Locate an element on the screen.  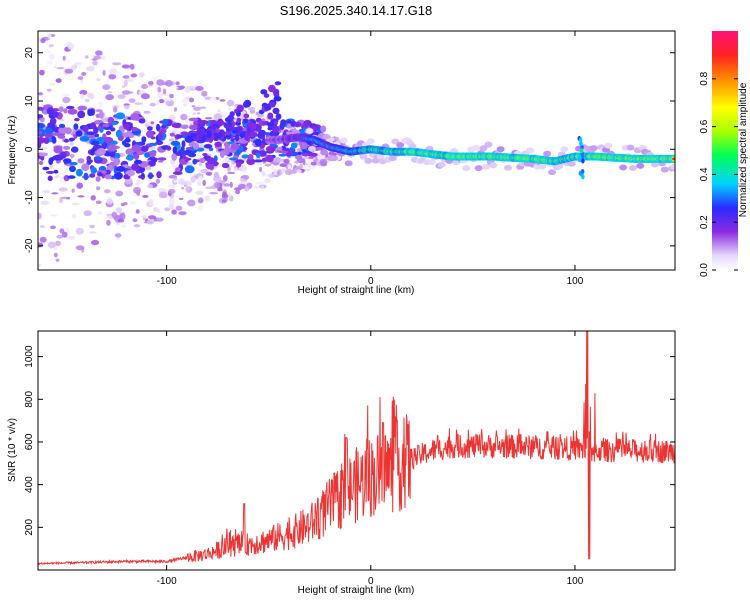
colorbar-tick-label: 0.6 is located at coordinates (704, 126).